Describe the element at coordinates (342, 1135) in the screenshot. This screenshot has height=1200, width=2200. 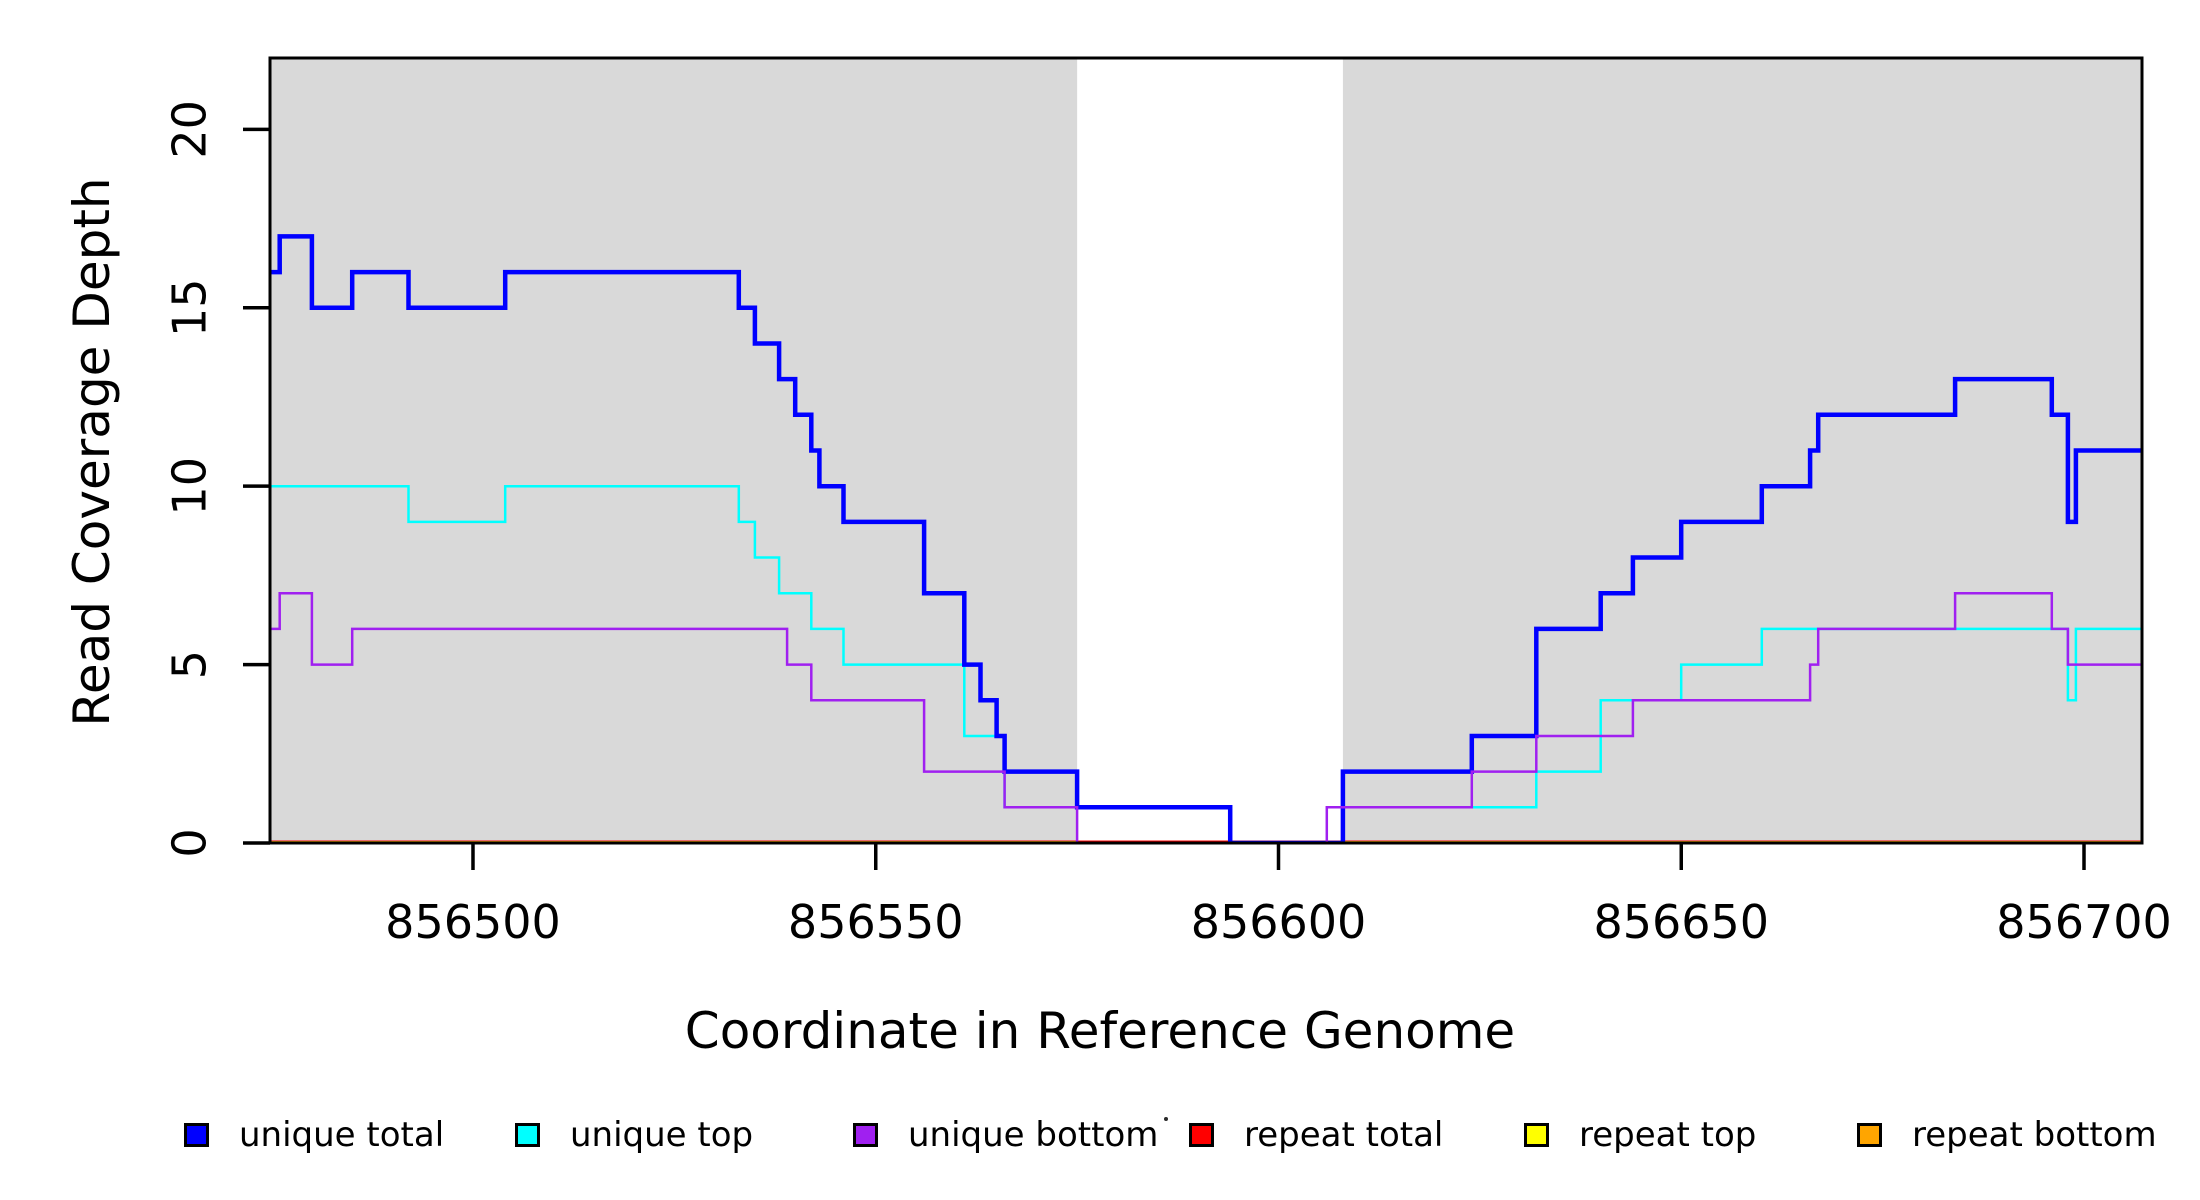
I see `legend-label: unique total` at that location.